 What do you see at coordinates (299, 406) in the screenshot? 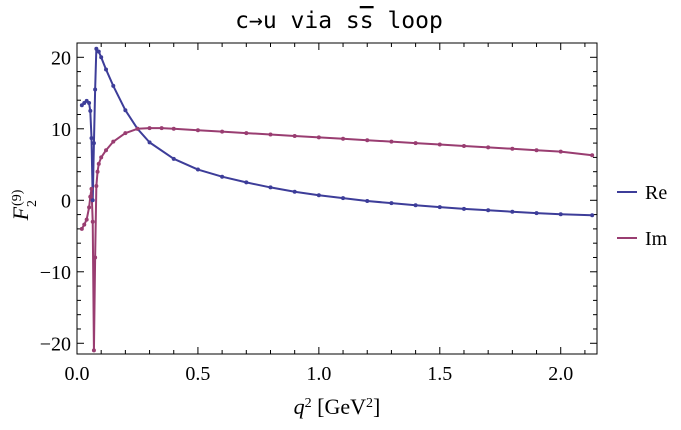
I see `x-axis-label-symbol: q` at bounding box center [299, 406].